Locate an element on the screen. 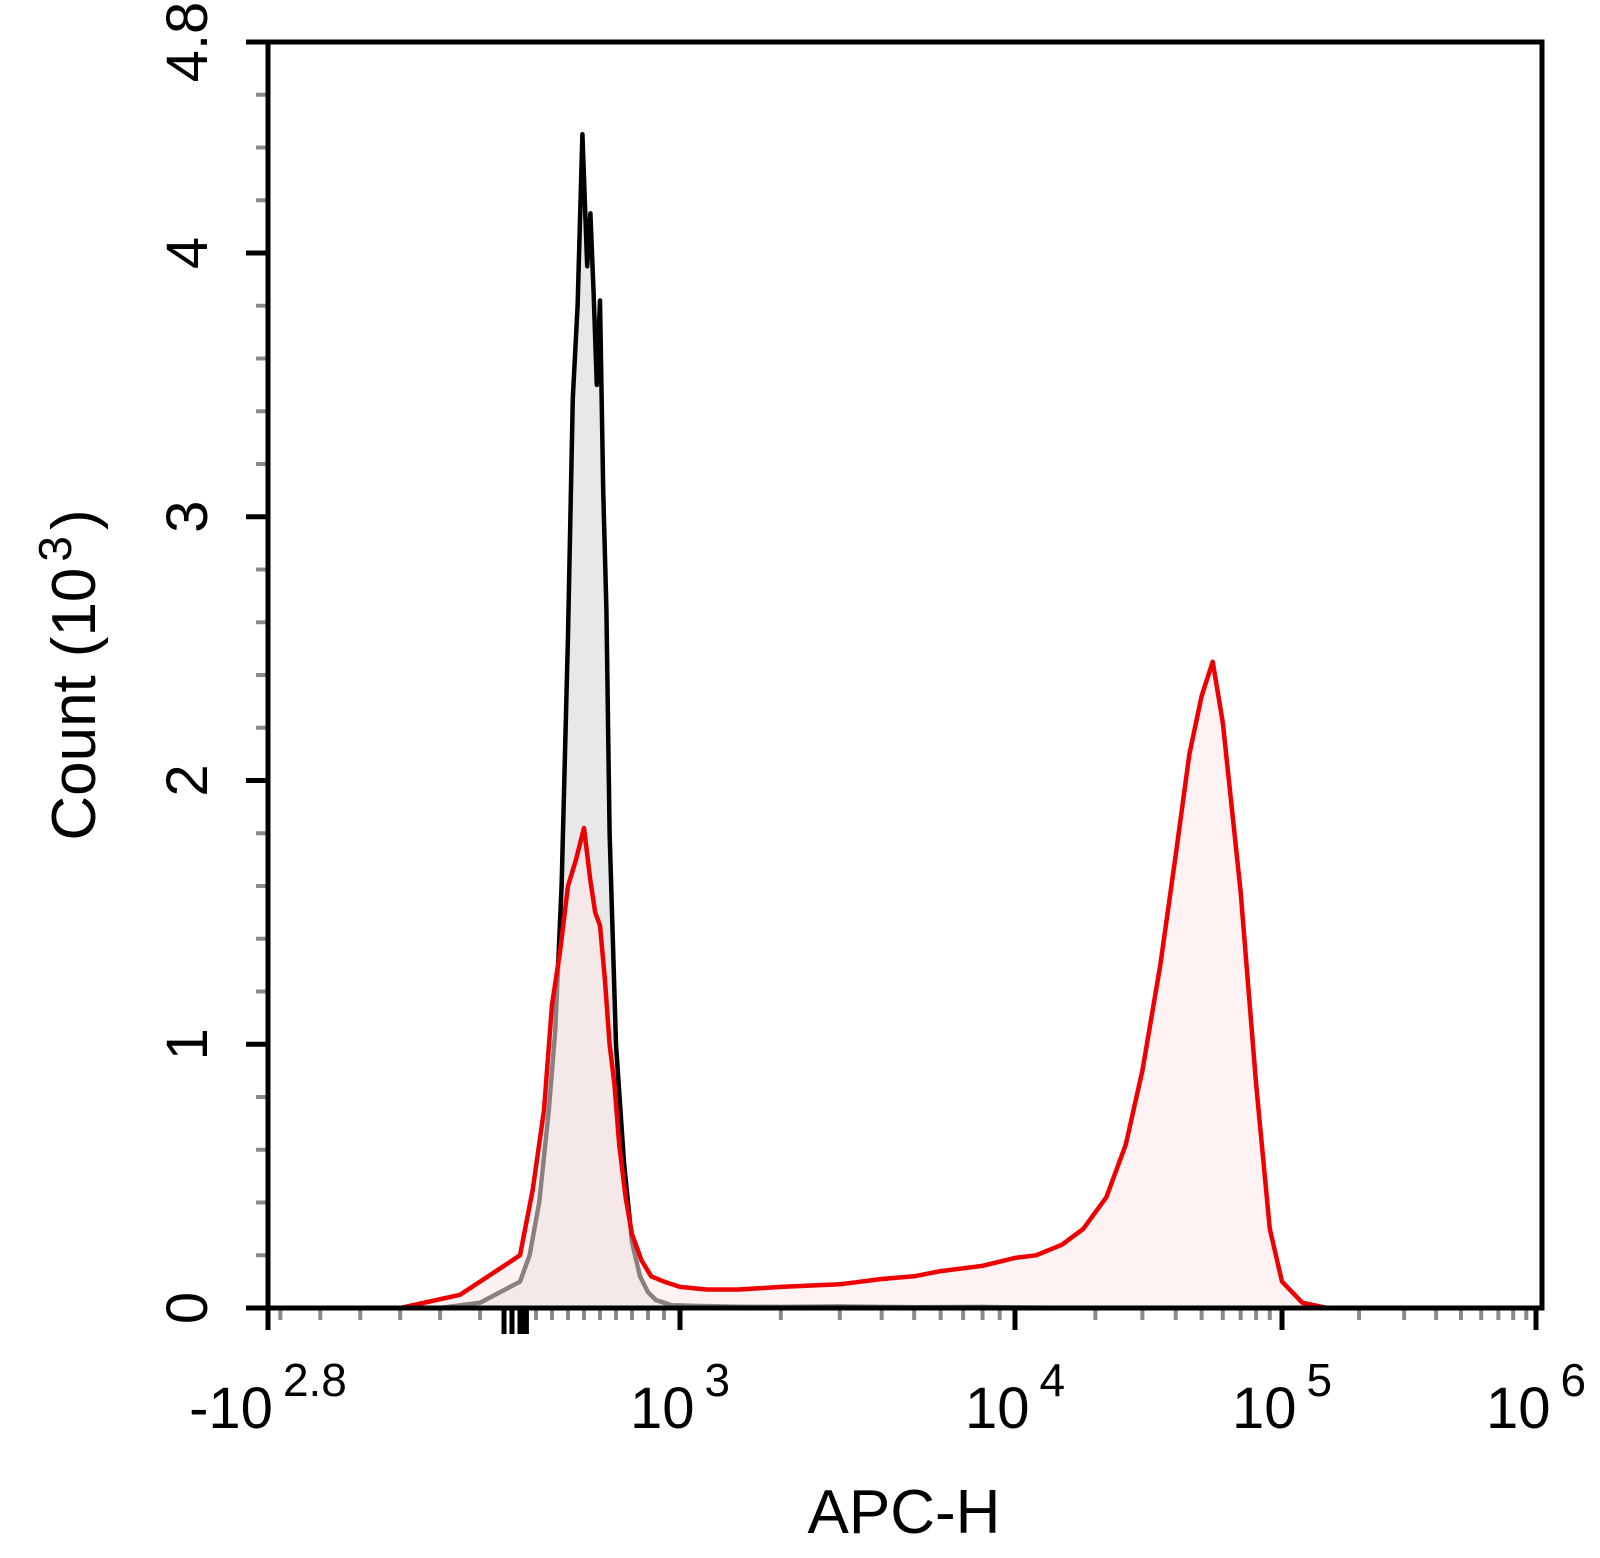  x-tick-exp: 3 is located at coordinates (717, 1380).